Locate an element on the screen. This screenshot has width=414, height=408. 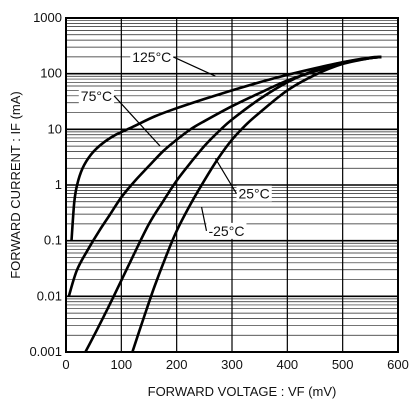
y-tick-label: 100 is located at coordinates (51, 73).